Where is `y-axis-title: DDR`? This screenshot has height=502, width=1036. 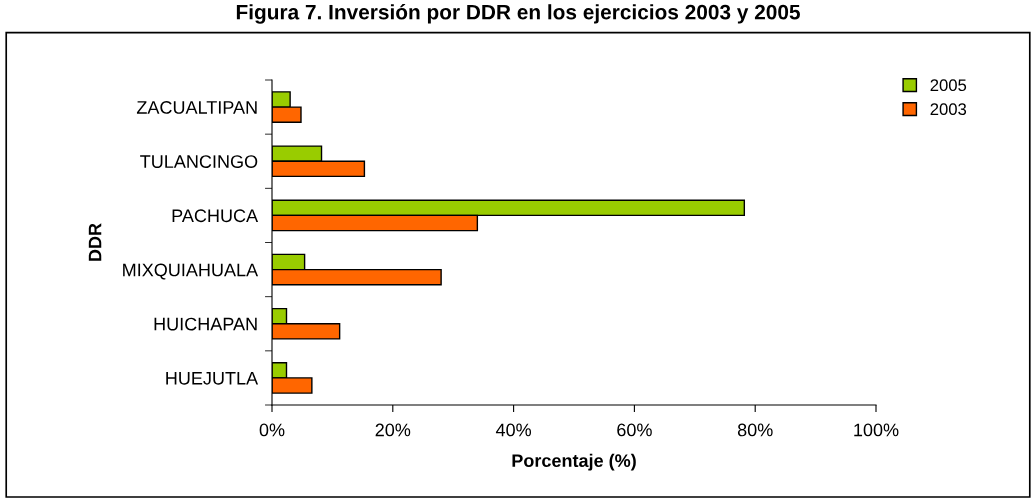
y-axis-title: DDR is located at coordinates (95, 242).